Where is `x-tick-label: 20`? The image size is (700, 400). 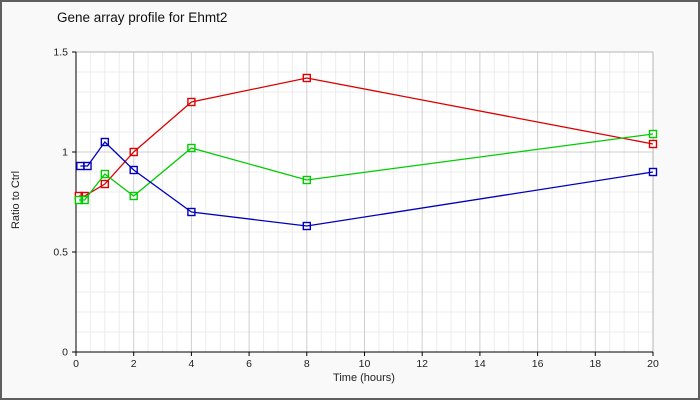 x-tick-label: 20 is located at coordinates (653, 364).